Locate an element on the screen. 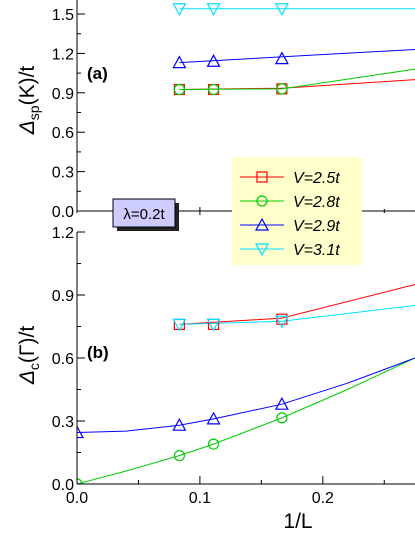 This screenshot has height=537, width=415. panel-a-label: (a) is located at coordinates (97, 73).